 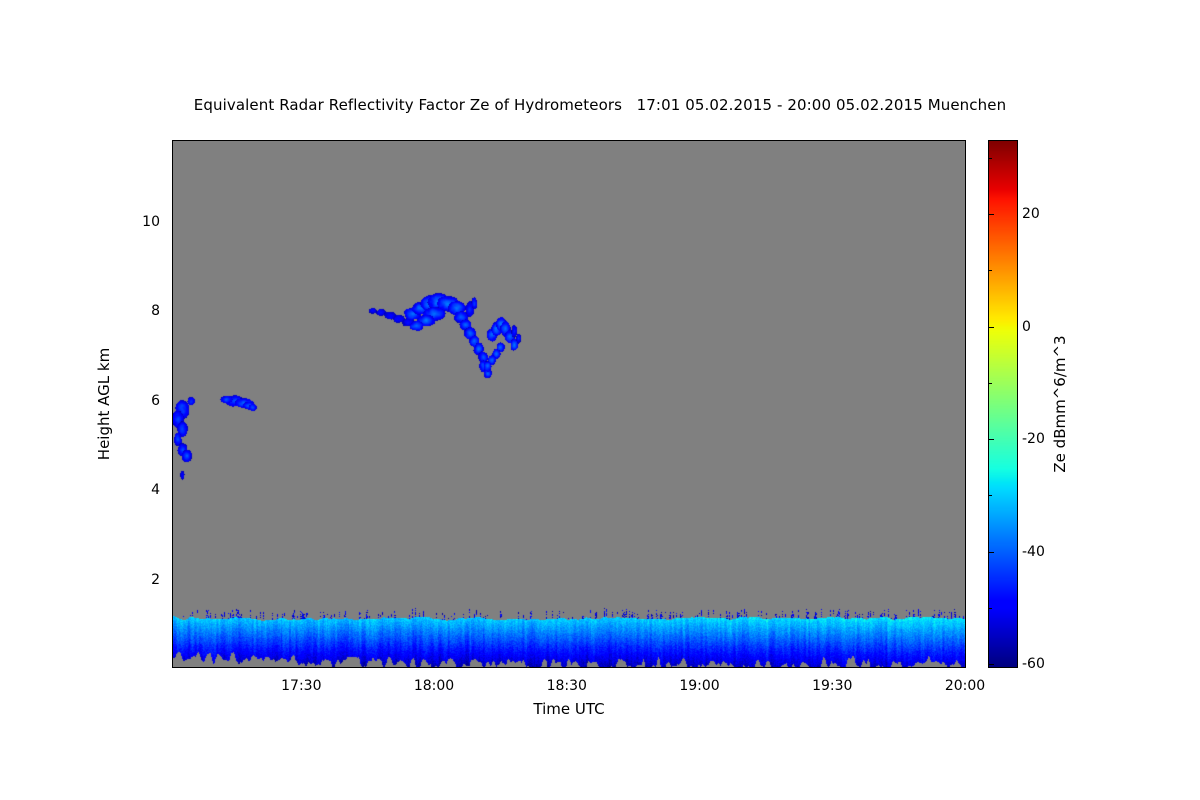 I want to click on colorbar-title: Ze dBmm^6/m^3, so click(x=1060, y=404).